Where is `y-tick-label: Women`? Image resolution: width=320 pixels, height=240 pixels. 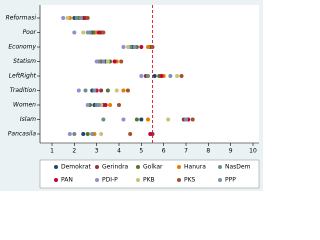 y-tick-label: Women is located at coordinates (24, 105).